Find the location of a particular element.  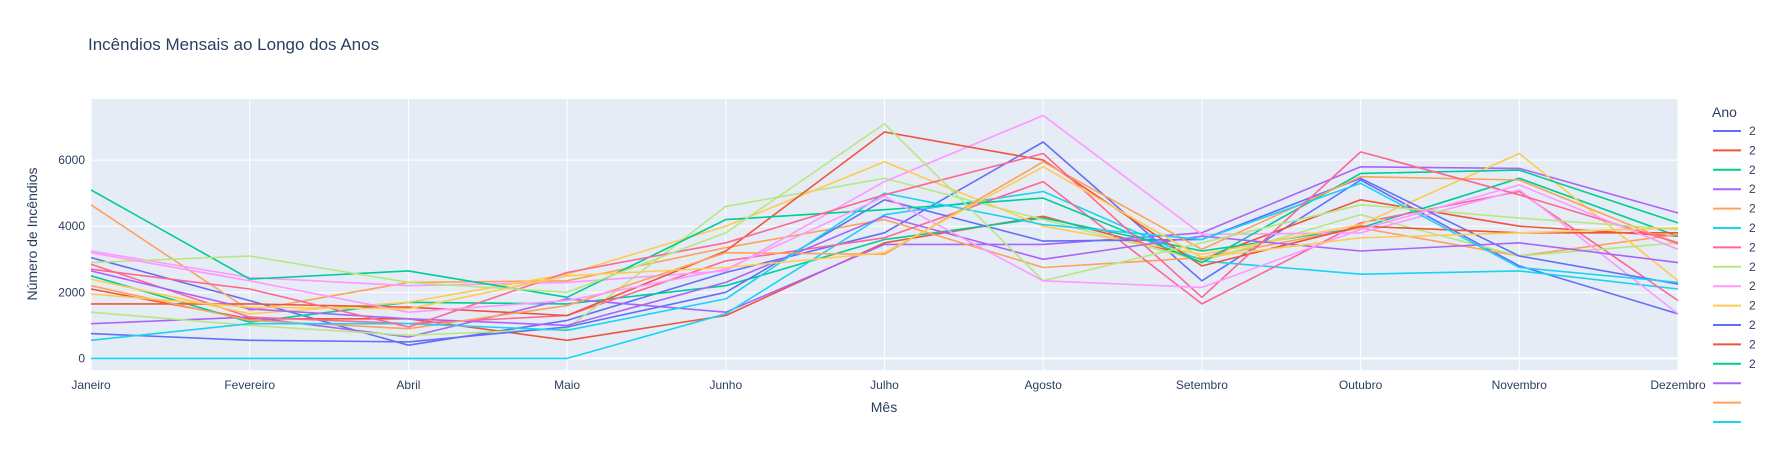

y-axis-ticks: 0 2000 4000 6000 is located at coordinates (71, 259).